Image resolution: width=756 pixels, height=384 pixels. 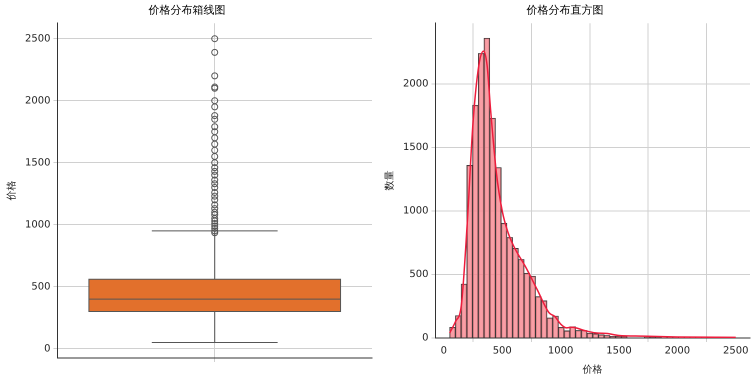 I want to click on y-axis-title: 价格, so click(x=12, y=191).